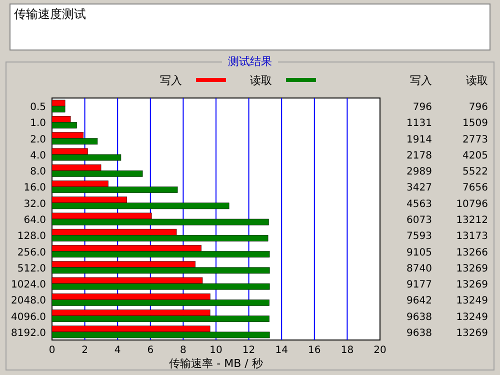 Image resolution: width=500 pixels, height=375 pixels. I want to click on y-tick-label: 4096.0, so click(28, 317).